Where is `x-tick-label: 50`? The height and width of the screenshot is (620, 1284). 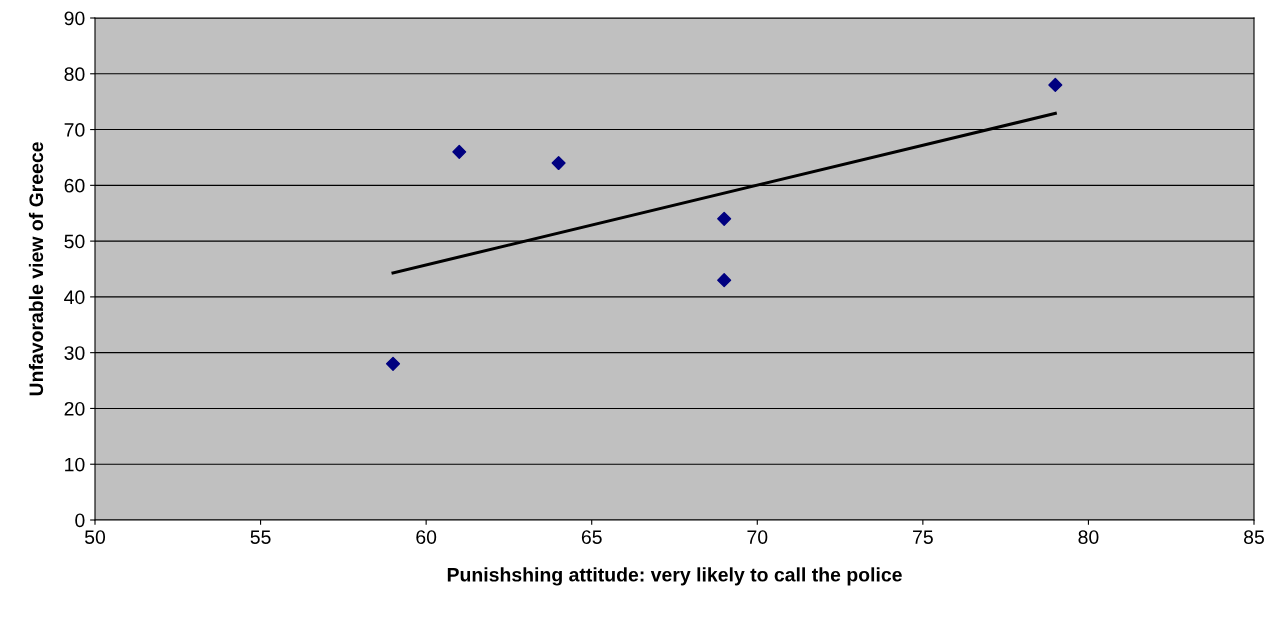 x-tick-label: 50 is located at coordinates (95, 537).